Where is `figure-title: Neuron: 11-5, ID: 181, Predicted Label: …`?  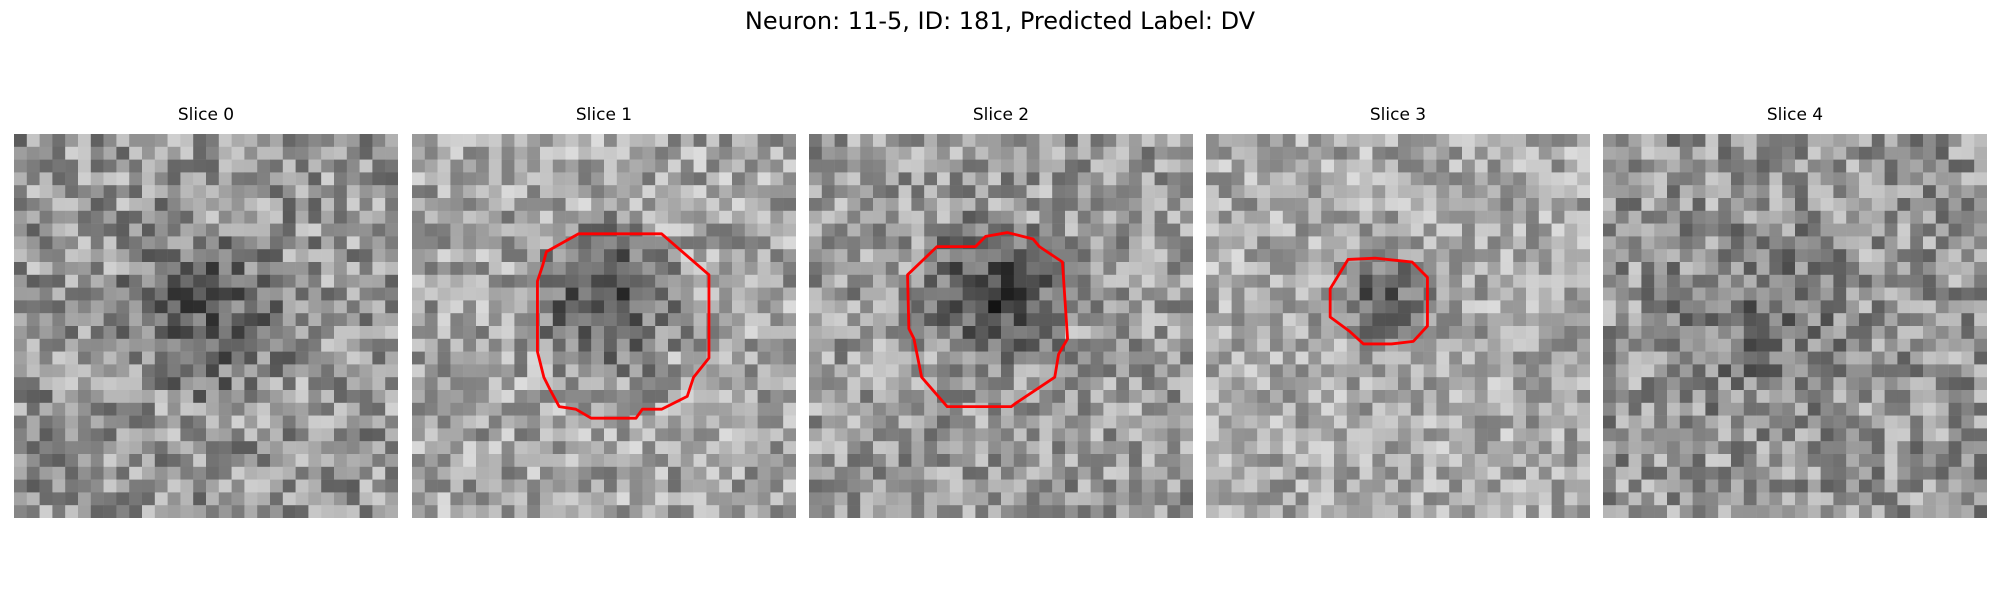 figure-title: Neuron: 11-5, ID: 181, Predicted Label: … is located at coordinates (1000, 21).